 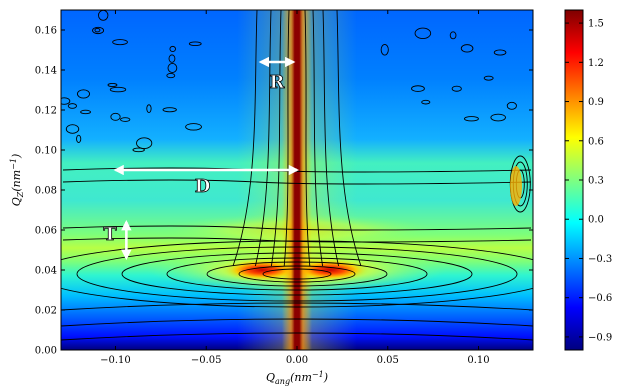 What do you see at coordinates (278, 82) in the screenshot?
I see `annotation-label: R` at bounding box center [278, 82].